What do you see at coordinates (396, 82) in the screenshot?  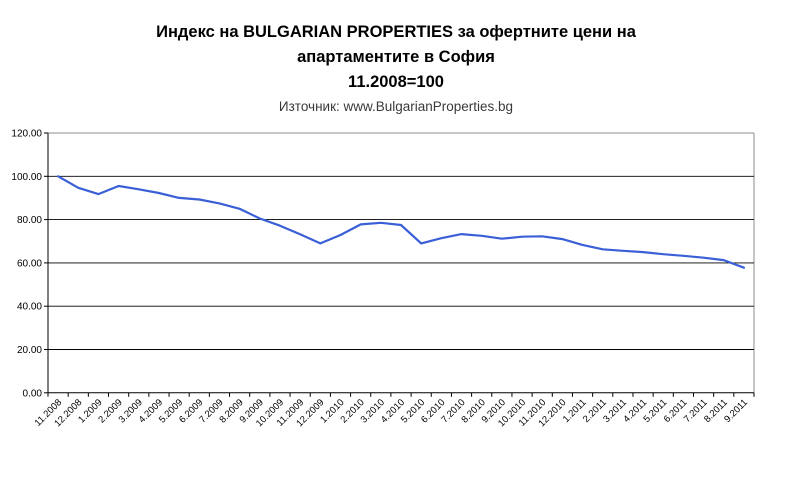 I see `chart-title-line3: 11.2008=100` at bounding box center [396, 82].